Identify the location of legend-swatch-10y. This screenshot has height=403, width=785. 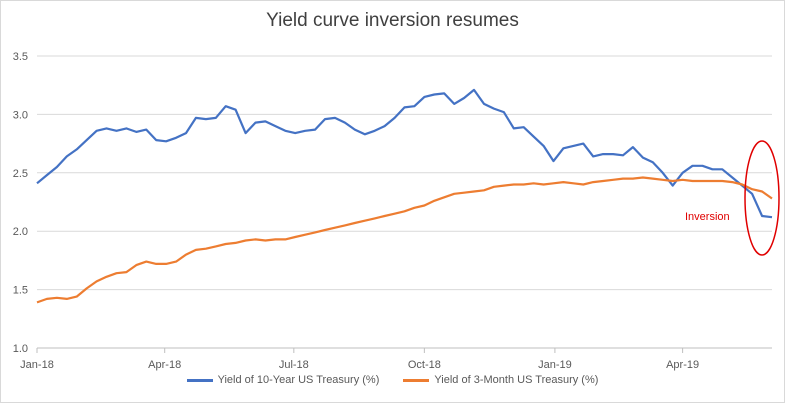
(199, 380).